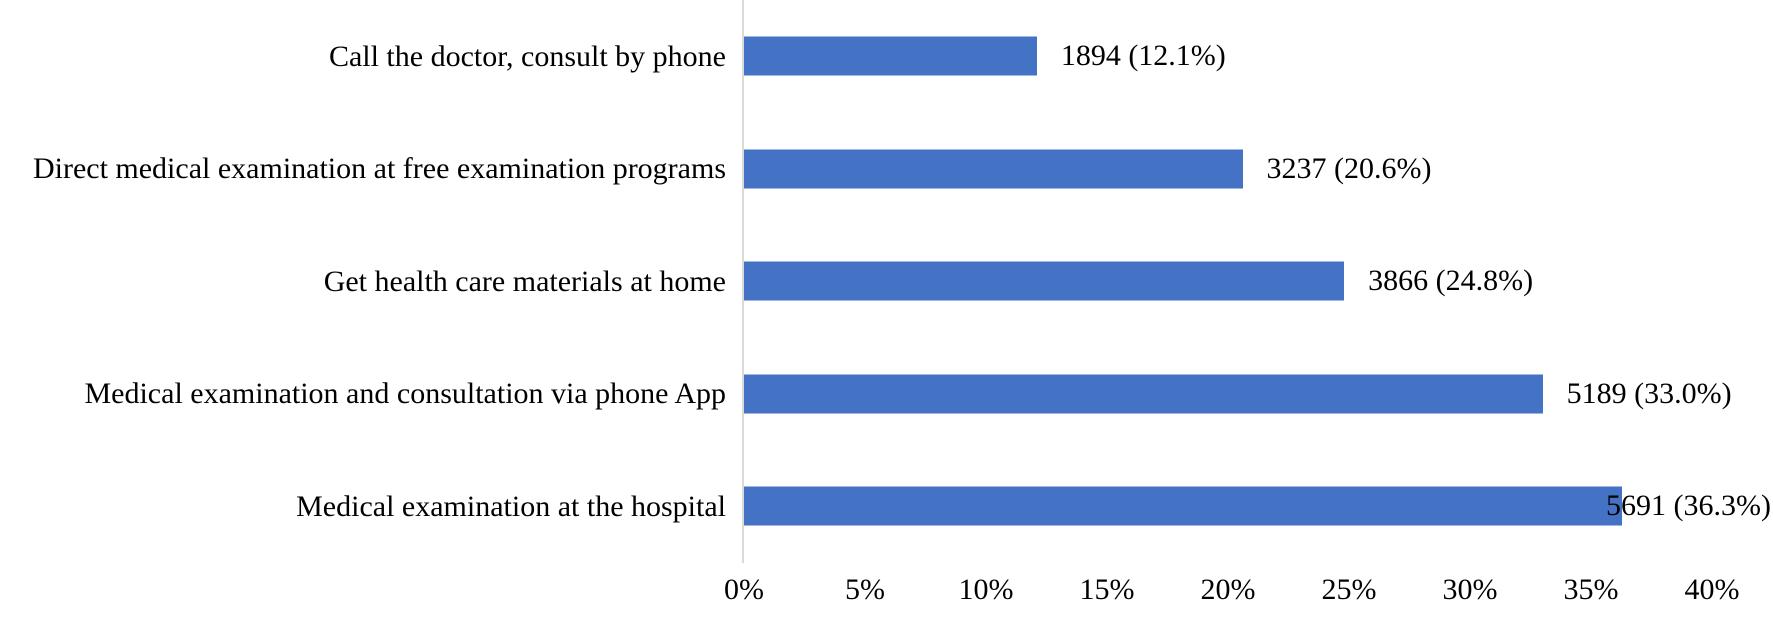 The width and height of the screenshot is (1773, 620). What do you see at coordinates (1349, 589) in the screenshot?
I see `x-axis-tick-label: 25%` at bounding box center [1349, 589].